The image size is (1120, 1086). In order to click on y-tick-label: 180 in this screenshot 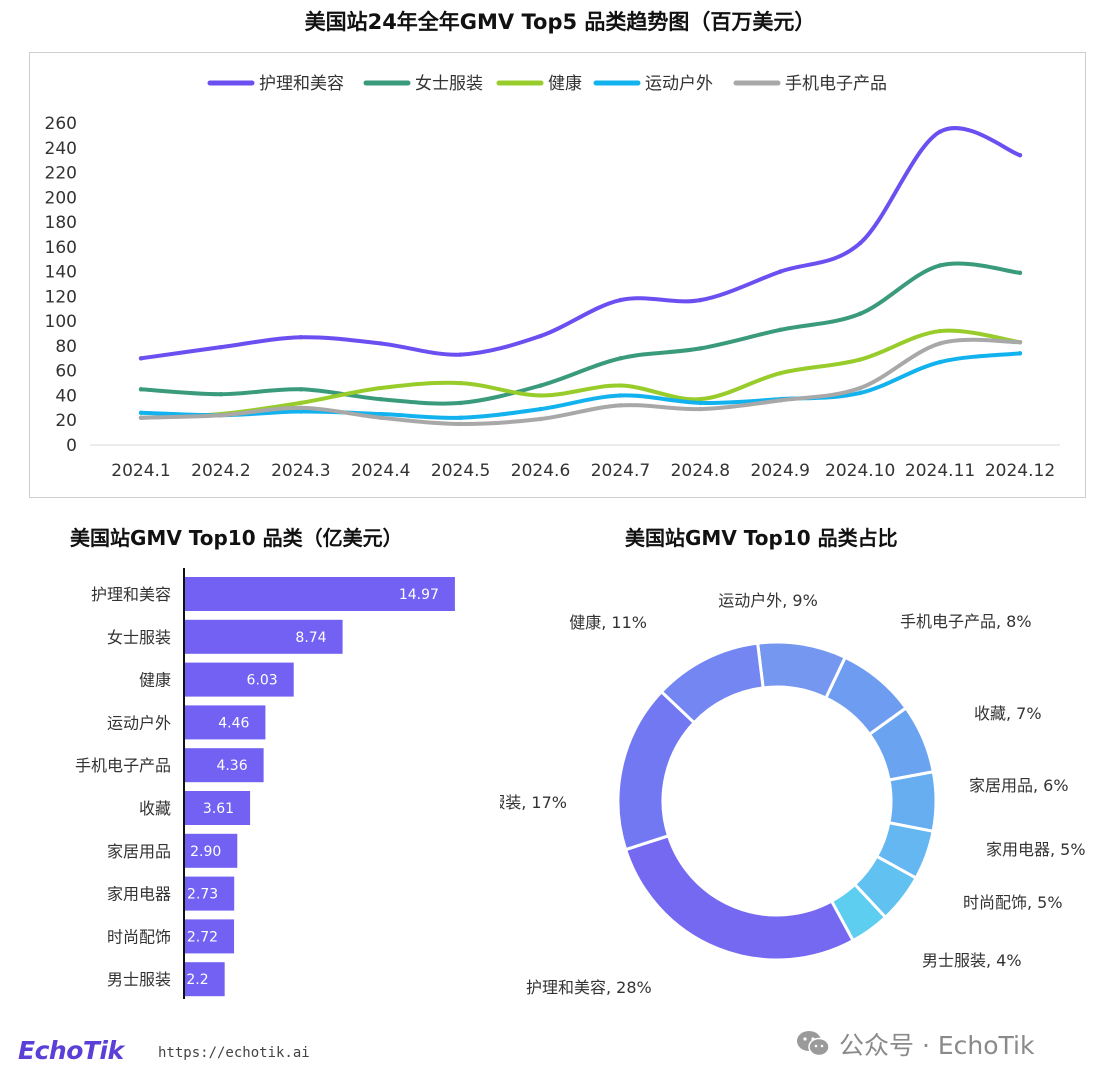, I will do `click(61, 223)`.